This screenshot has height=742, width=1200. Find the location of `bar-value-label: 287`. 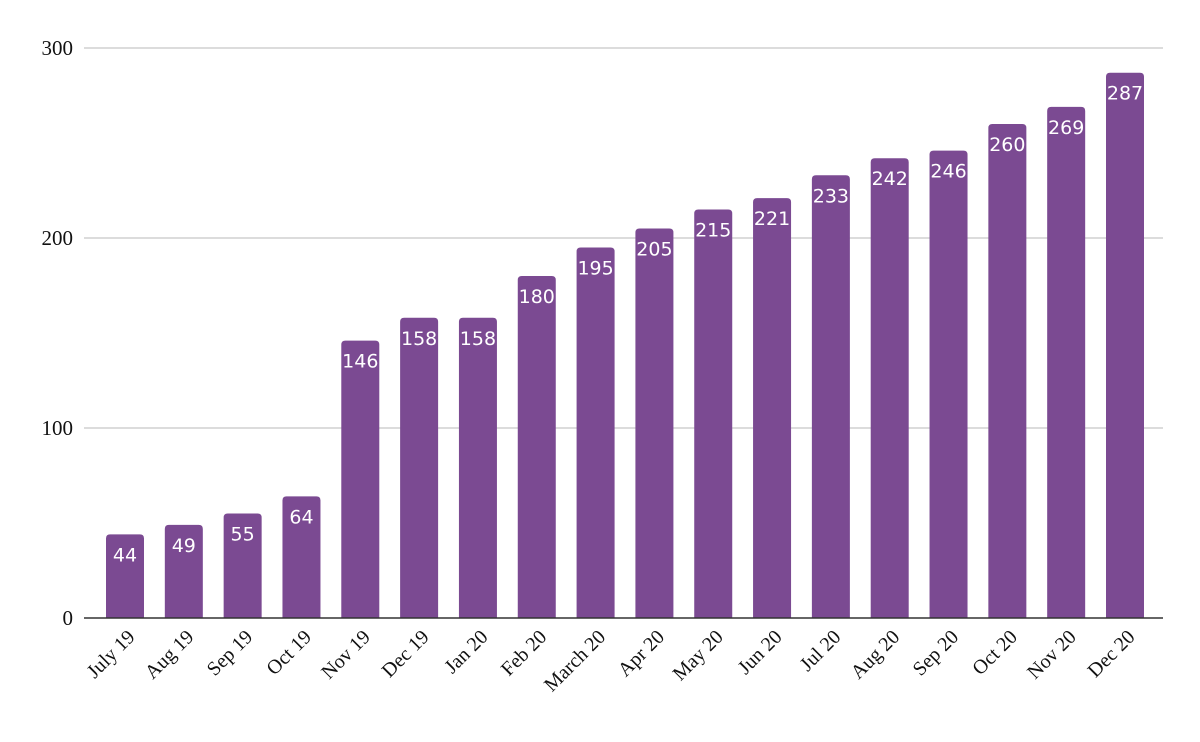

bar-value-label: 287 is located at coordinates (1125, 94).